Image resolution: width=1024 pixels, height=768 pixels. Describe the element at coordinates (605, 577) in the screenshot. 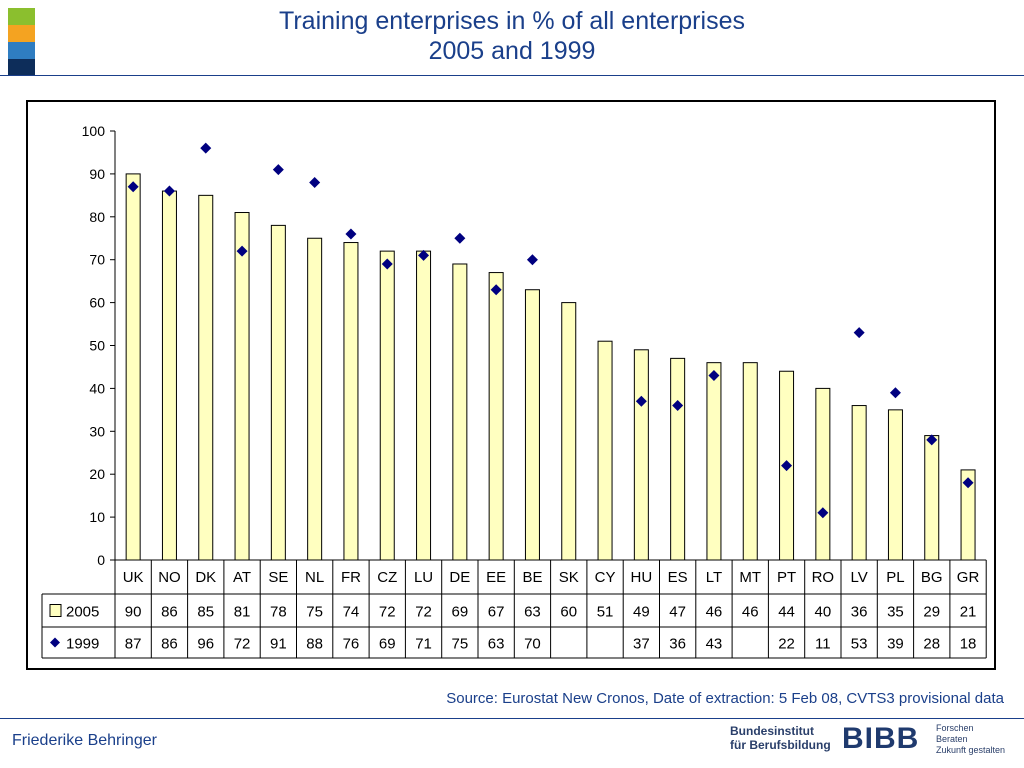

I see `x-tick-label: CY` at that location.